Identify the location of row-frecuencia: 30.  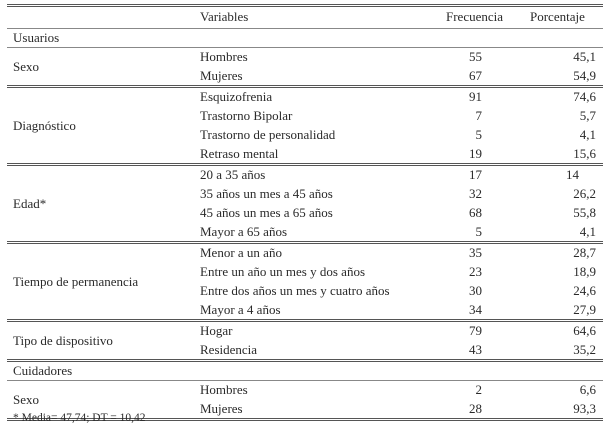
(475, 290).